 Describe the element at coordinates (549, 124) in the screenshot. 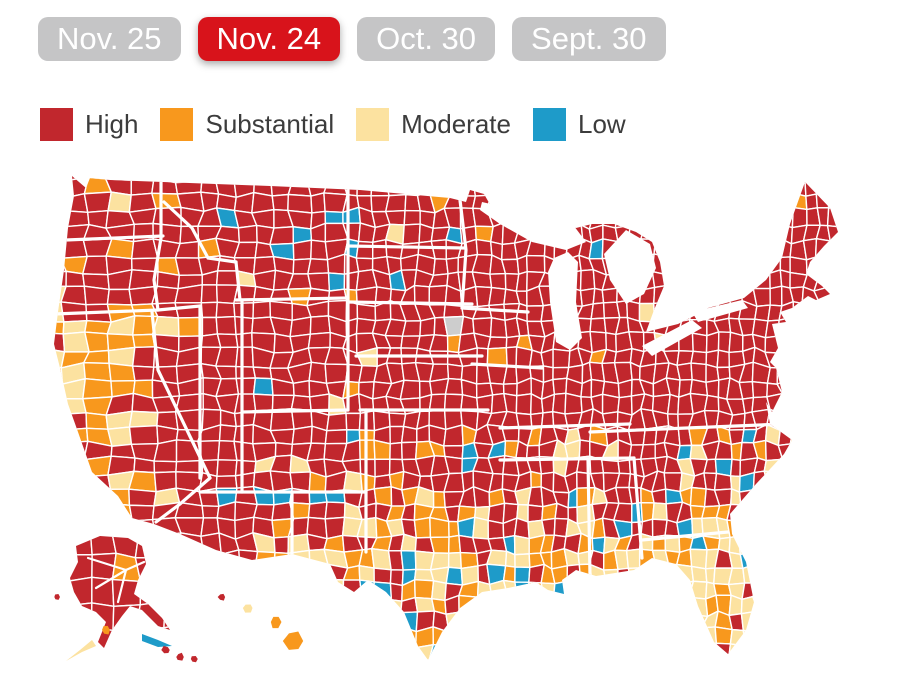

I see `low-color-swatch` at that location.